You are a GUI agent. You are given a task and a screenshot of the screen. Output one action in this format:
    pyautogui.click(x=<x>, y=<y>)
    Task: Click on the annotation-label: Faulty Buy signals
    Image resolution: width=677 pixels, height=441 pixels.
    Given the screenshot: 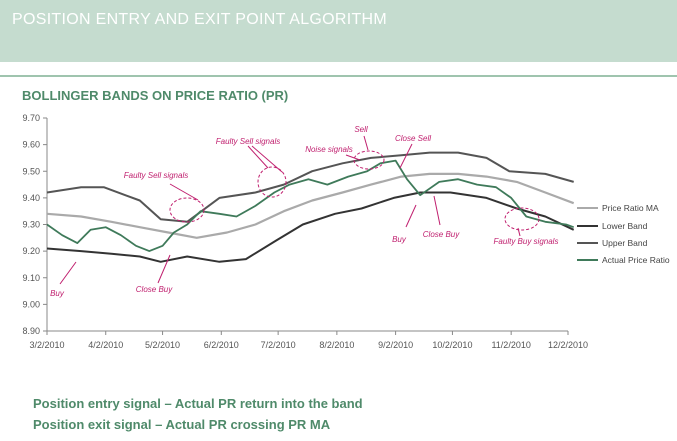 What is the action you would take?
    pyautogui.click(x=526, y=241)
    